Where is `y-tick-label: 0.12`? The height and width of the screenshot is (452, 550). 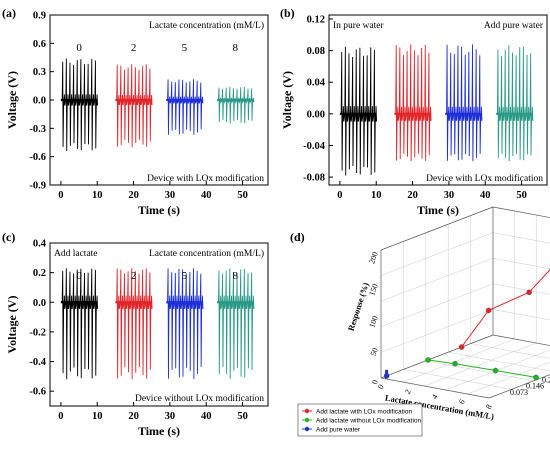 y-tick-label: 0.12 is located at coordinates (316, 19).